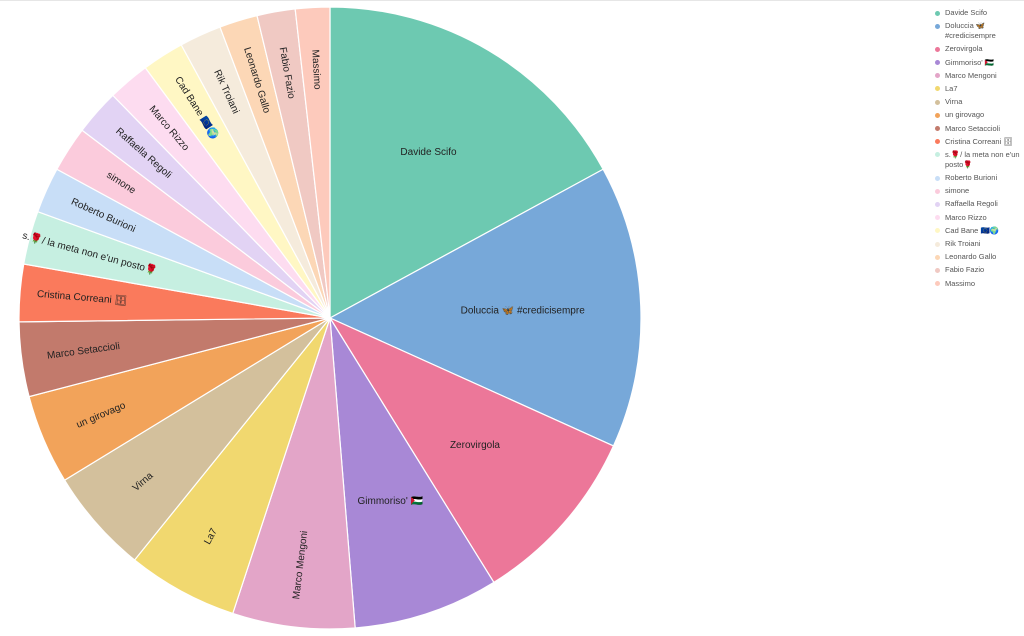 This screenshot has width=1024, height=636. I want to click on legend-item: Marco Setaccioli, so click(977, 129).